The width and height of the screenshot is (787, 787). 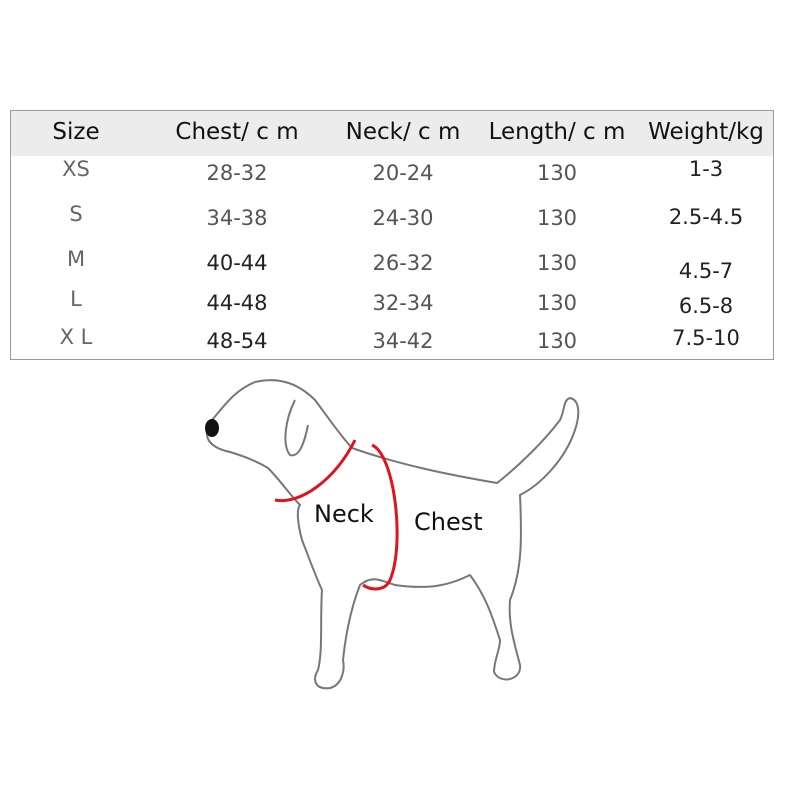 I want to click on table-cell: 34-38, so click(x=237, y=218).